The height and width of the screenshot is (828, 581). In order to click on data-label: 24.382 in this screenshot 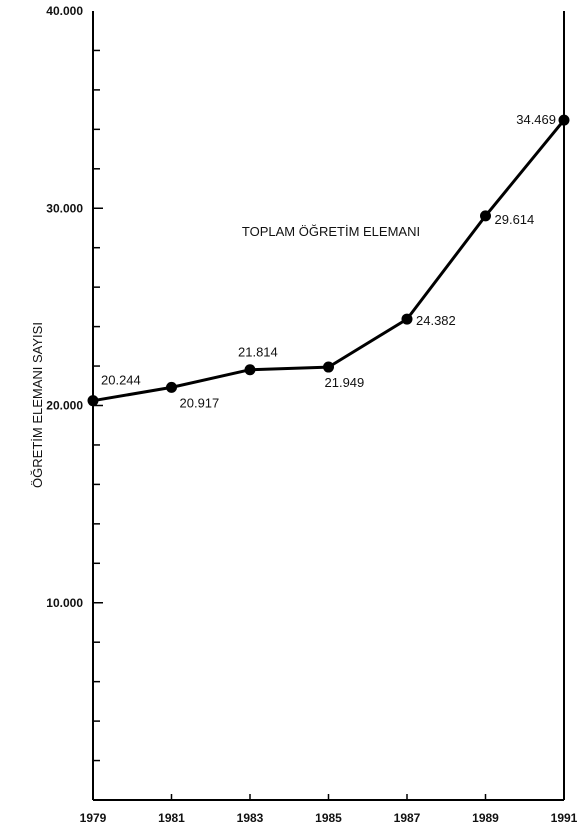, I will do `click(436, 320)`.